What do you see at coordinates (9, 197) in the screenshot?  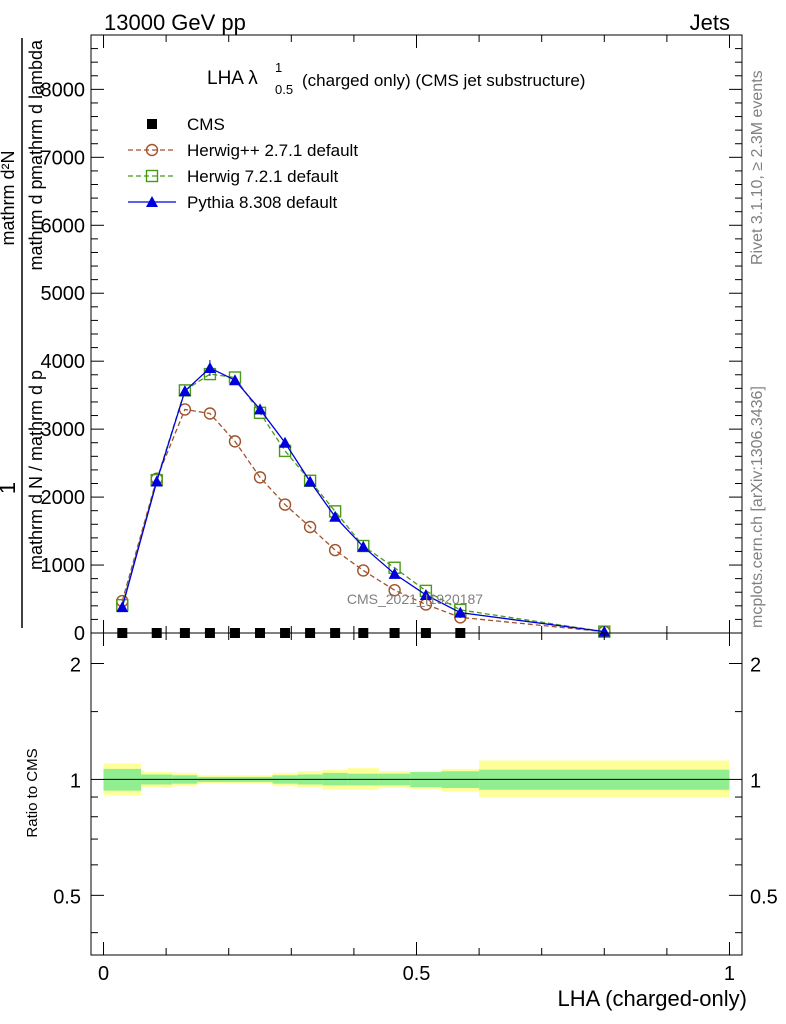 I see `y-axis-label-numerator: mathrm d²N` at bounding box center [9, 197].